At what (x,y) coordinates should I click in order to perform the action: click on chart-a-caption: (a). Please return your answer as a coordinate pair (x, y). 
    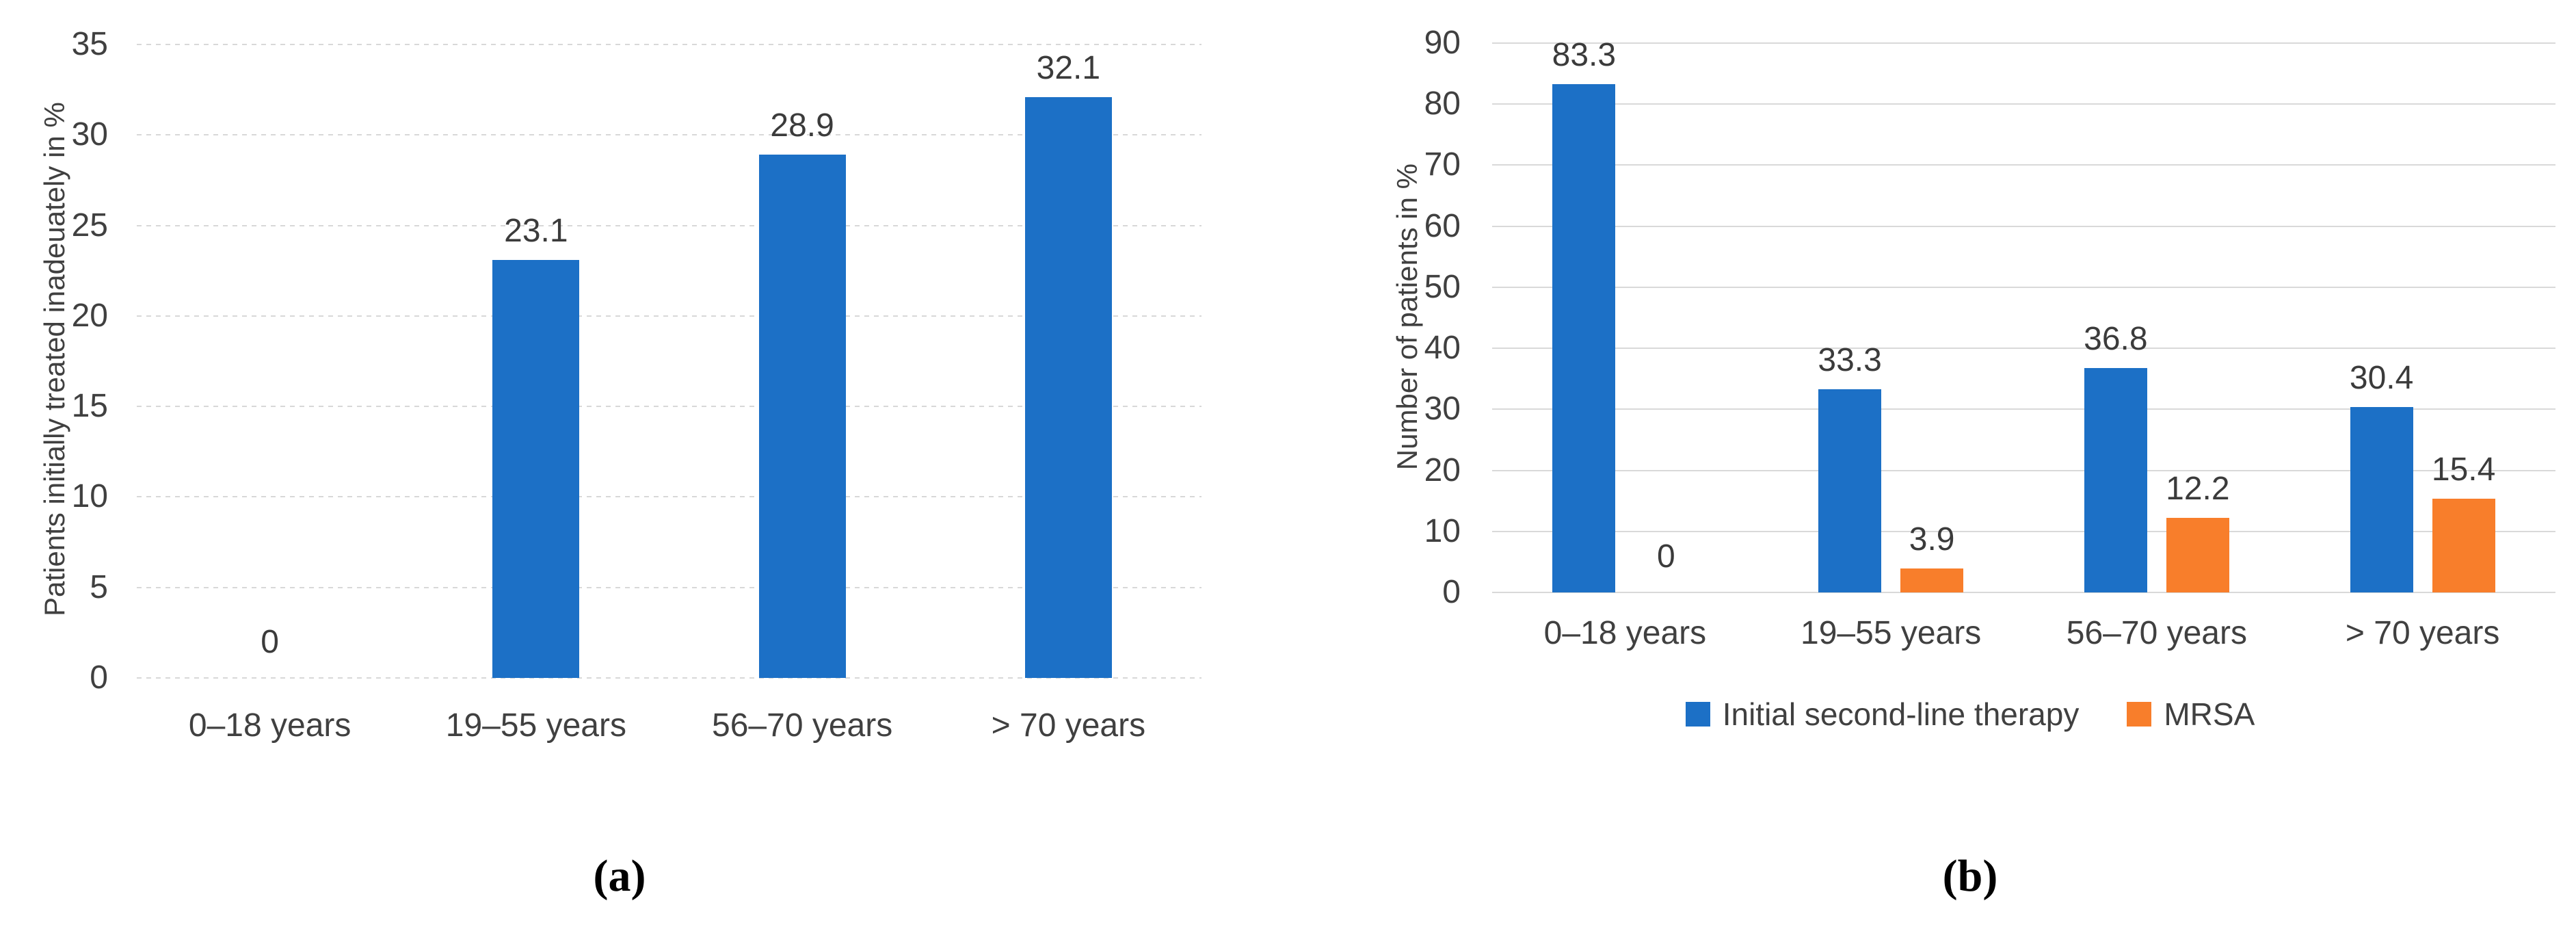
    Looking at the image, I should click on (619, 876).